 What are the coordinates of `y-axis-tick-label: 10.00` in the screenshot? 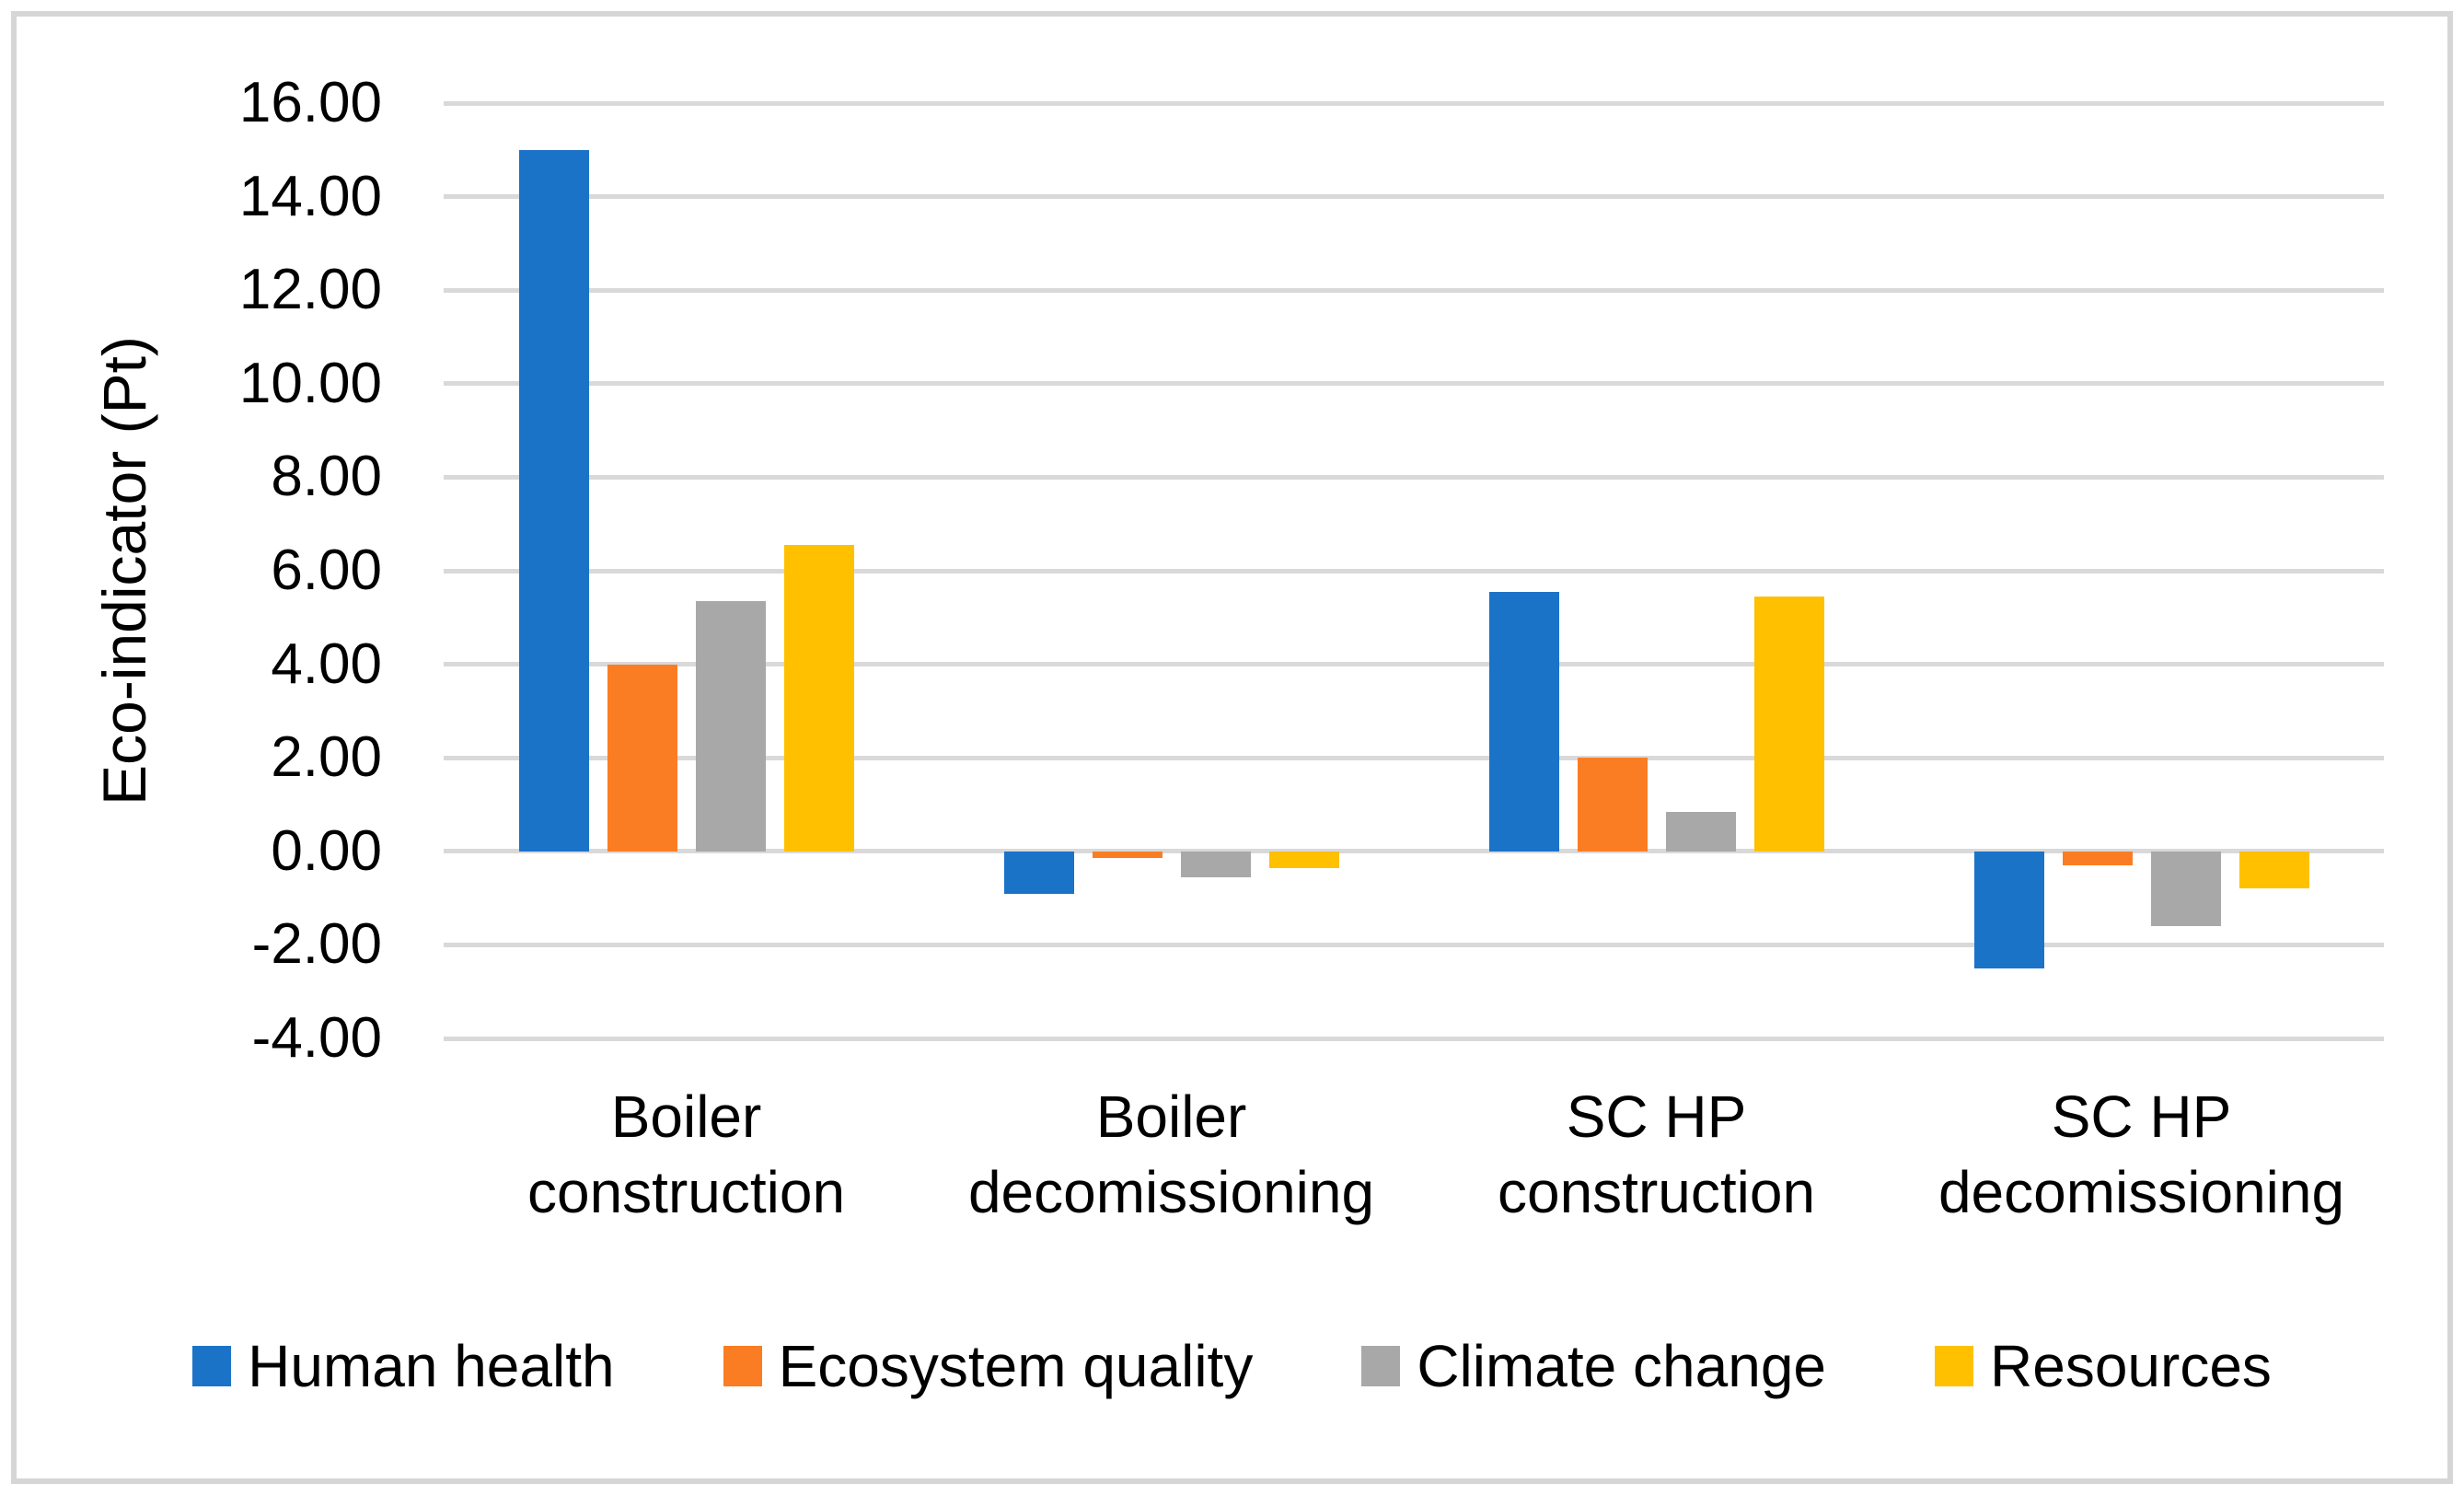 It's located at (310, 383).